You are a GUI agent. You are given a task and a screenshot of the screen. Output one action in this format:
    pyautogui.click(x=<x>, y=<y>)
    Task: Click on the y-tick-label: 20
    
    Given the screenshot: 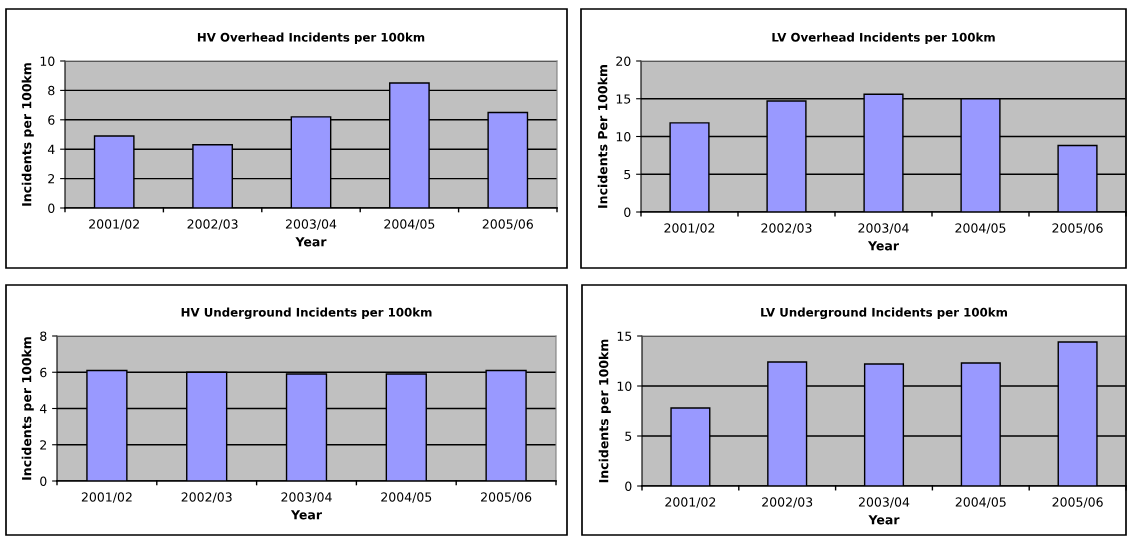 What is the action you would take?
    pyautogui.click(x=623, y=61)
    